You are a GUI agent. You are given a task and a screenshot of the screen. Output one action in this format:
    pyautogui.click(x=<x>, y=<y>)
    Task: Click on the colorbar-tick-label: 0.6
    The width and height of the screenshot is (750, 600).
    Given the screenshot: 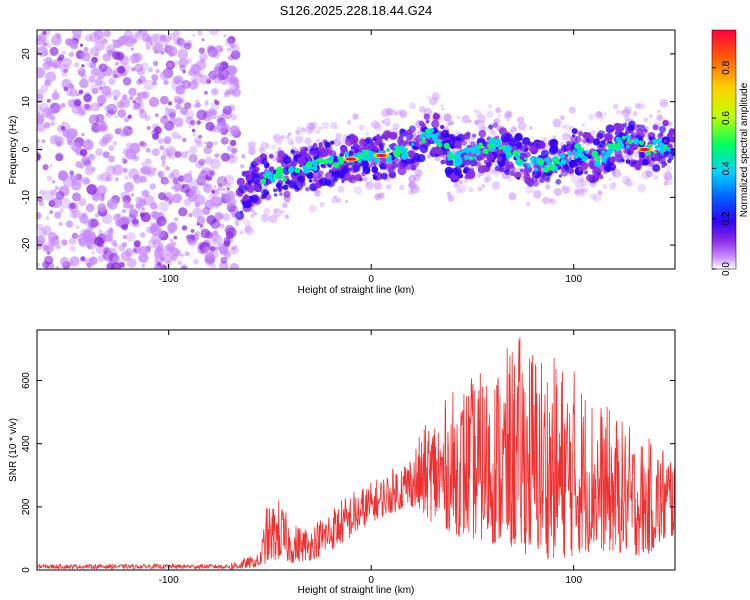 What is the action you would take?
    pyautogui.click(x=726, y=118)
    